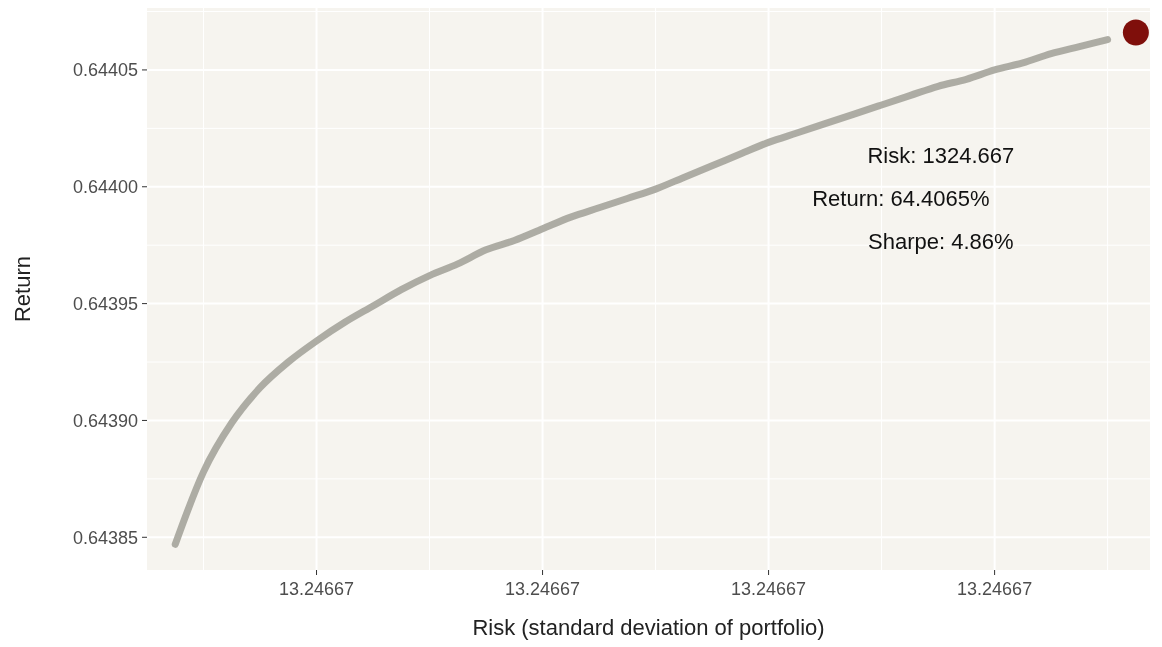 Image resolution: width=1162 pixels, height=647 pixels. I want to click on y-tick-label: 0.64395, so click(105, 303).